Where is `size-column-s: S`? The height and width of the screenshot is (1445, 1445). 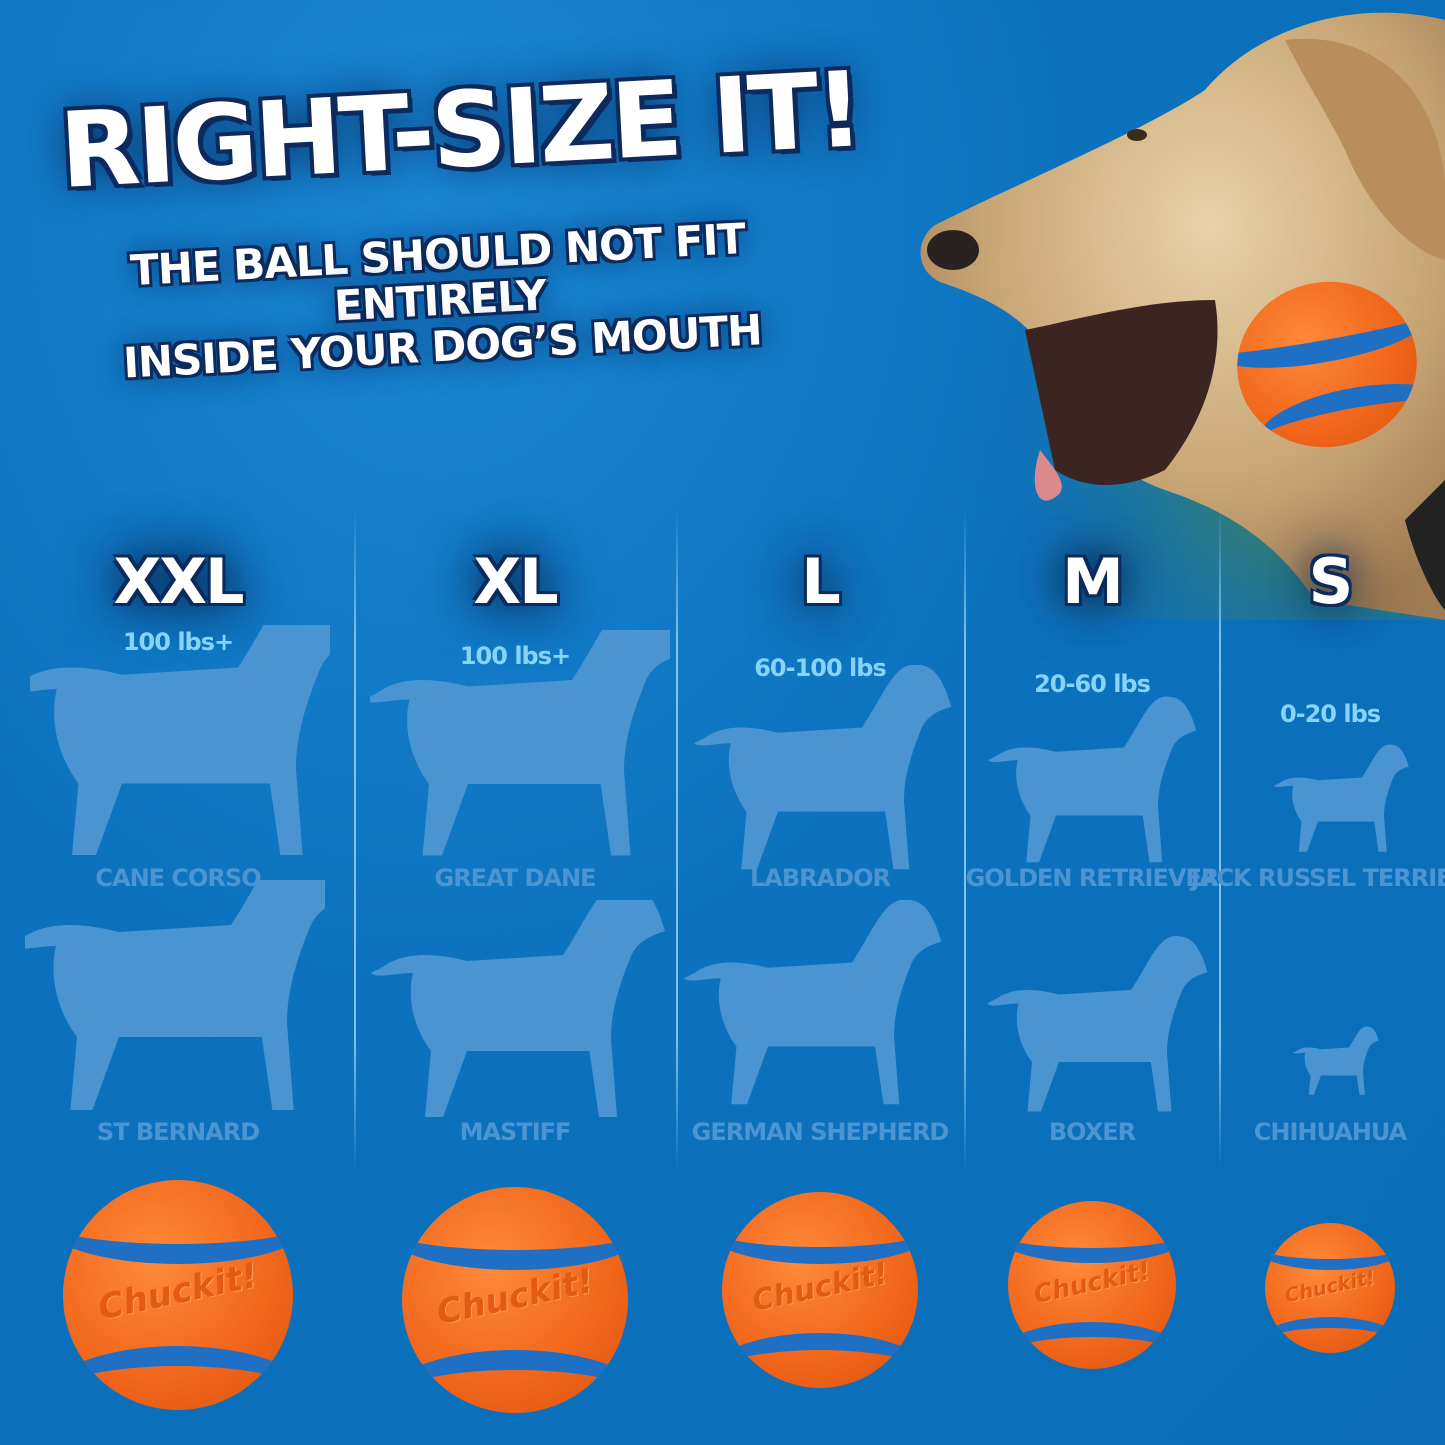
size-column-s: S is located at coordinates (1312, 581).